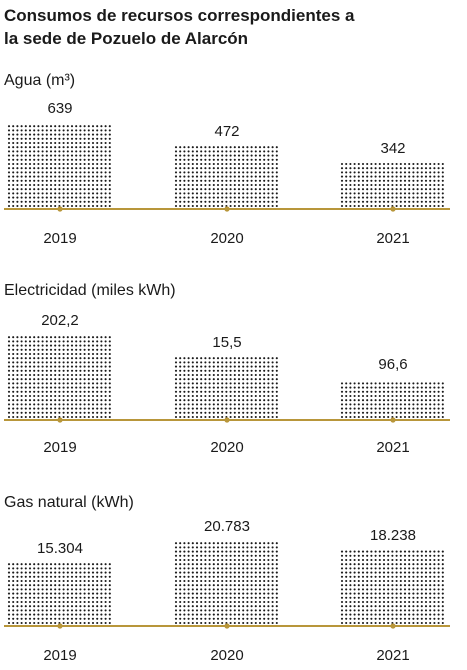 This screenshot has height=670, width=467. I want to click on value-label-2021: 96,6, so click(392, 364).